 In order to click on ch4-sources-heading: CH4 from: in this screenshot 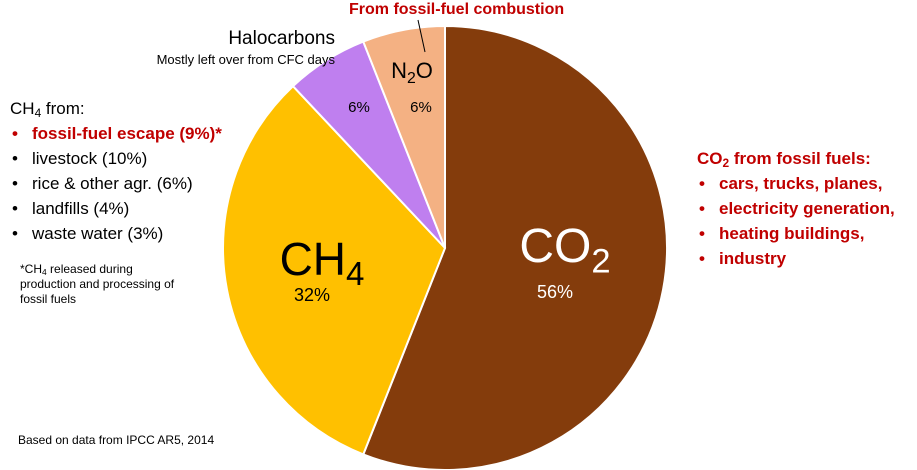, I will do `click(47, 109)`.